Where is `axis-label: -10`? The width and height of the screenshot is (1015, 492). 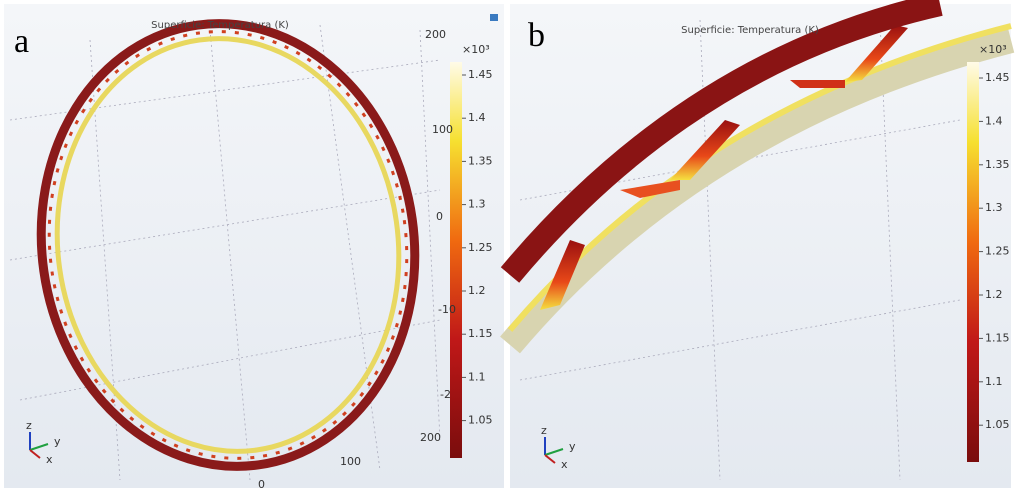 axis-label: -10 is located at coordinates (447, 309).